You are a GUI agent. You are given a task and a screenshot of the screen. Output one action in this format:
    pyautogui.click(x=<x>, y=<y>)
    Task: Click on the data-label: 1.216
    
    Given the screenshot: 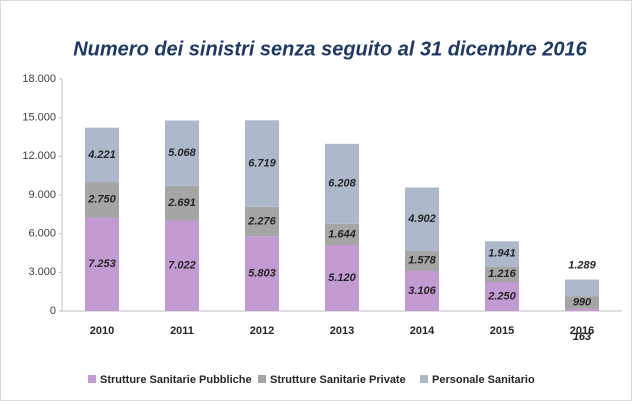 What is the action you would take?
    pyautogui.click(x=502, y=274)
    